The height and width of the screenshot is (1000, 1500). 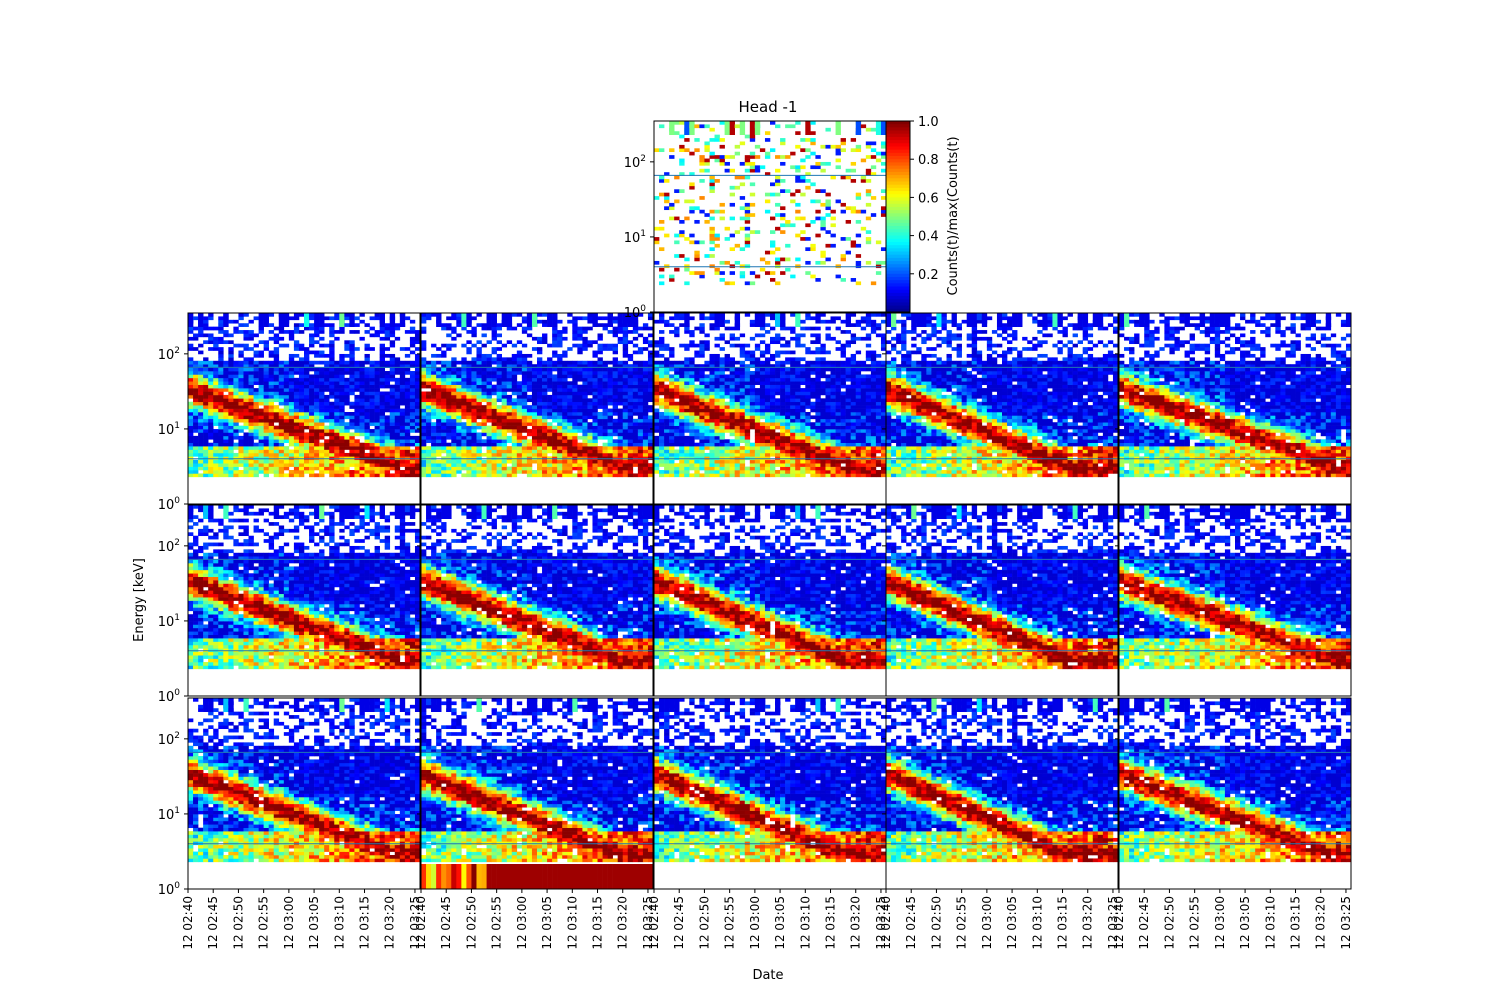 What do you see at coordinates (770, 395) in the screenshot?
I see `heatmap-cells` at bounding box center [770, 395].